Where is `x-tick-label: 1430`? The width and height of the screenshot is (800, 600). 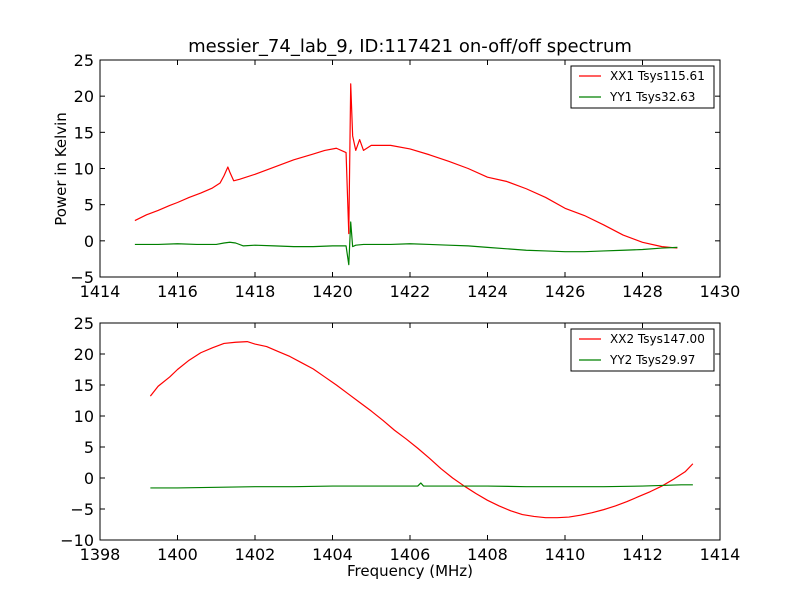 x-tick-label: 1430 is located at coordinates (720, 291).